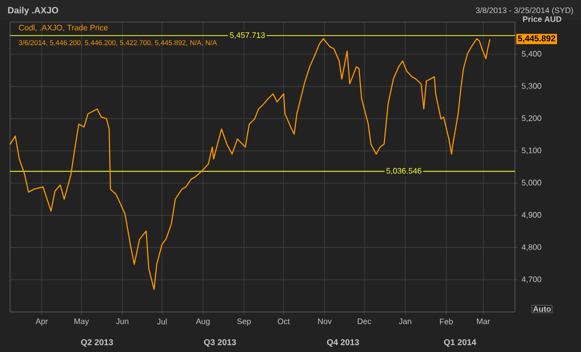 The width and height of the screenshot is (581, 352). Describe the element at coordinates (343, 343) in the screenshot. I see `text: Q4 2013` at that location.